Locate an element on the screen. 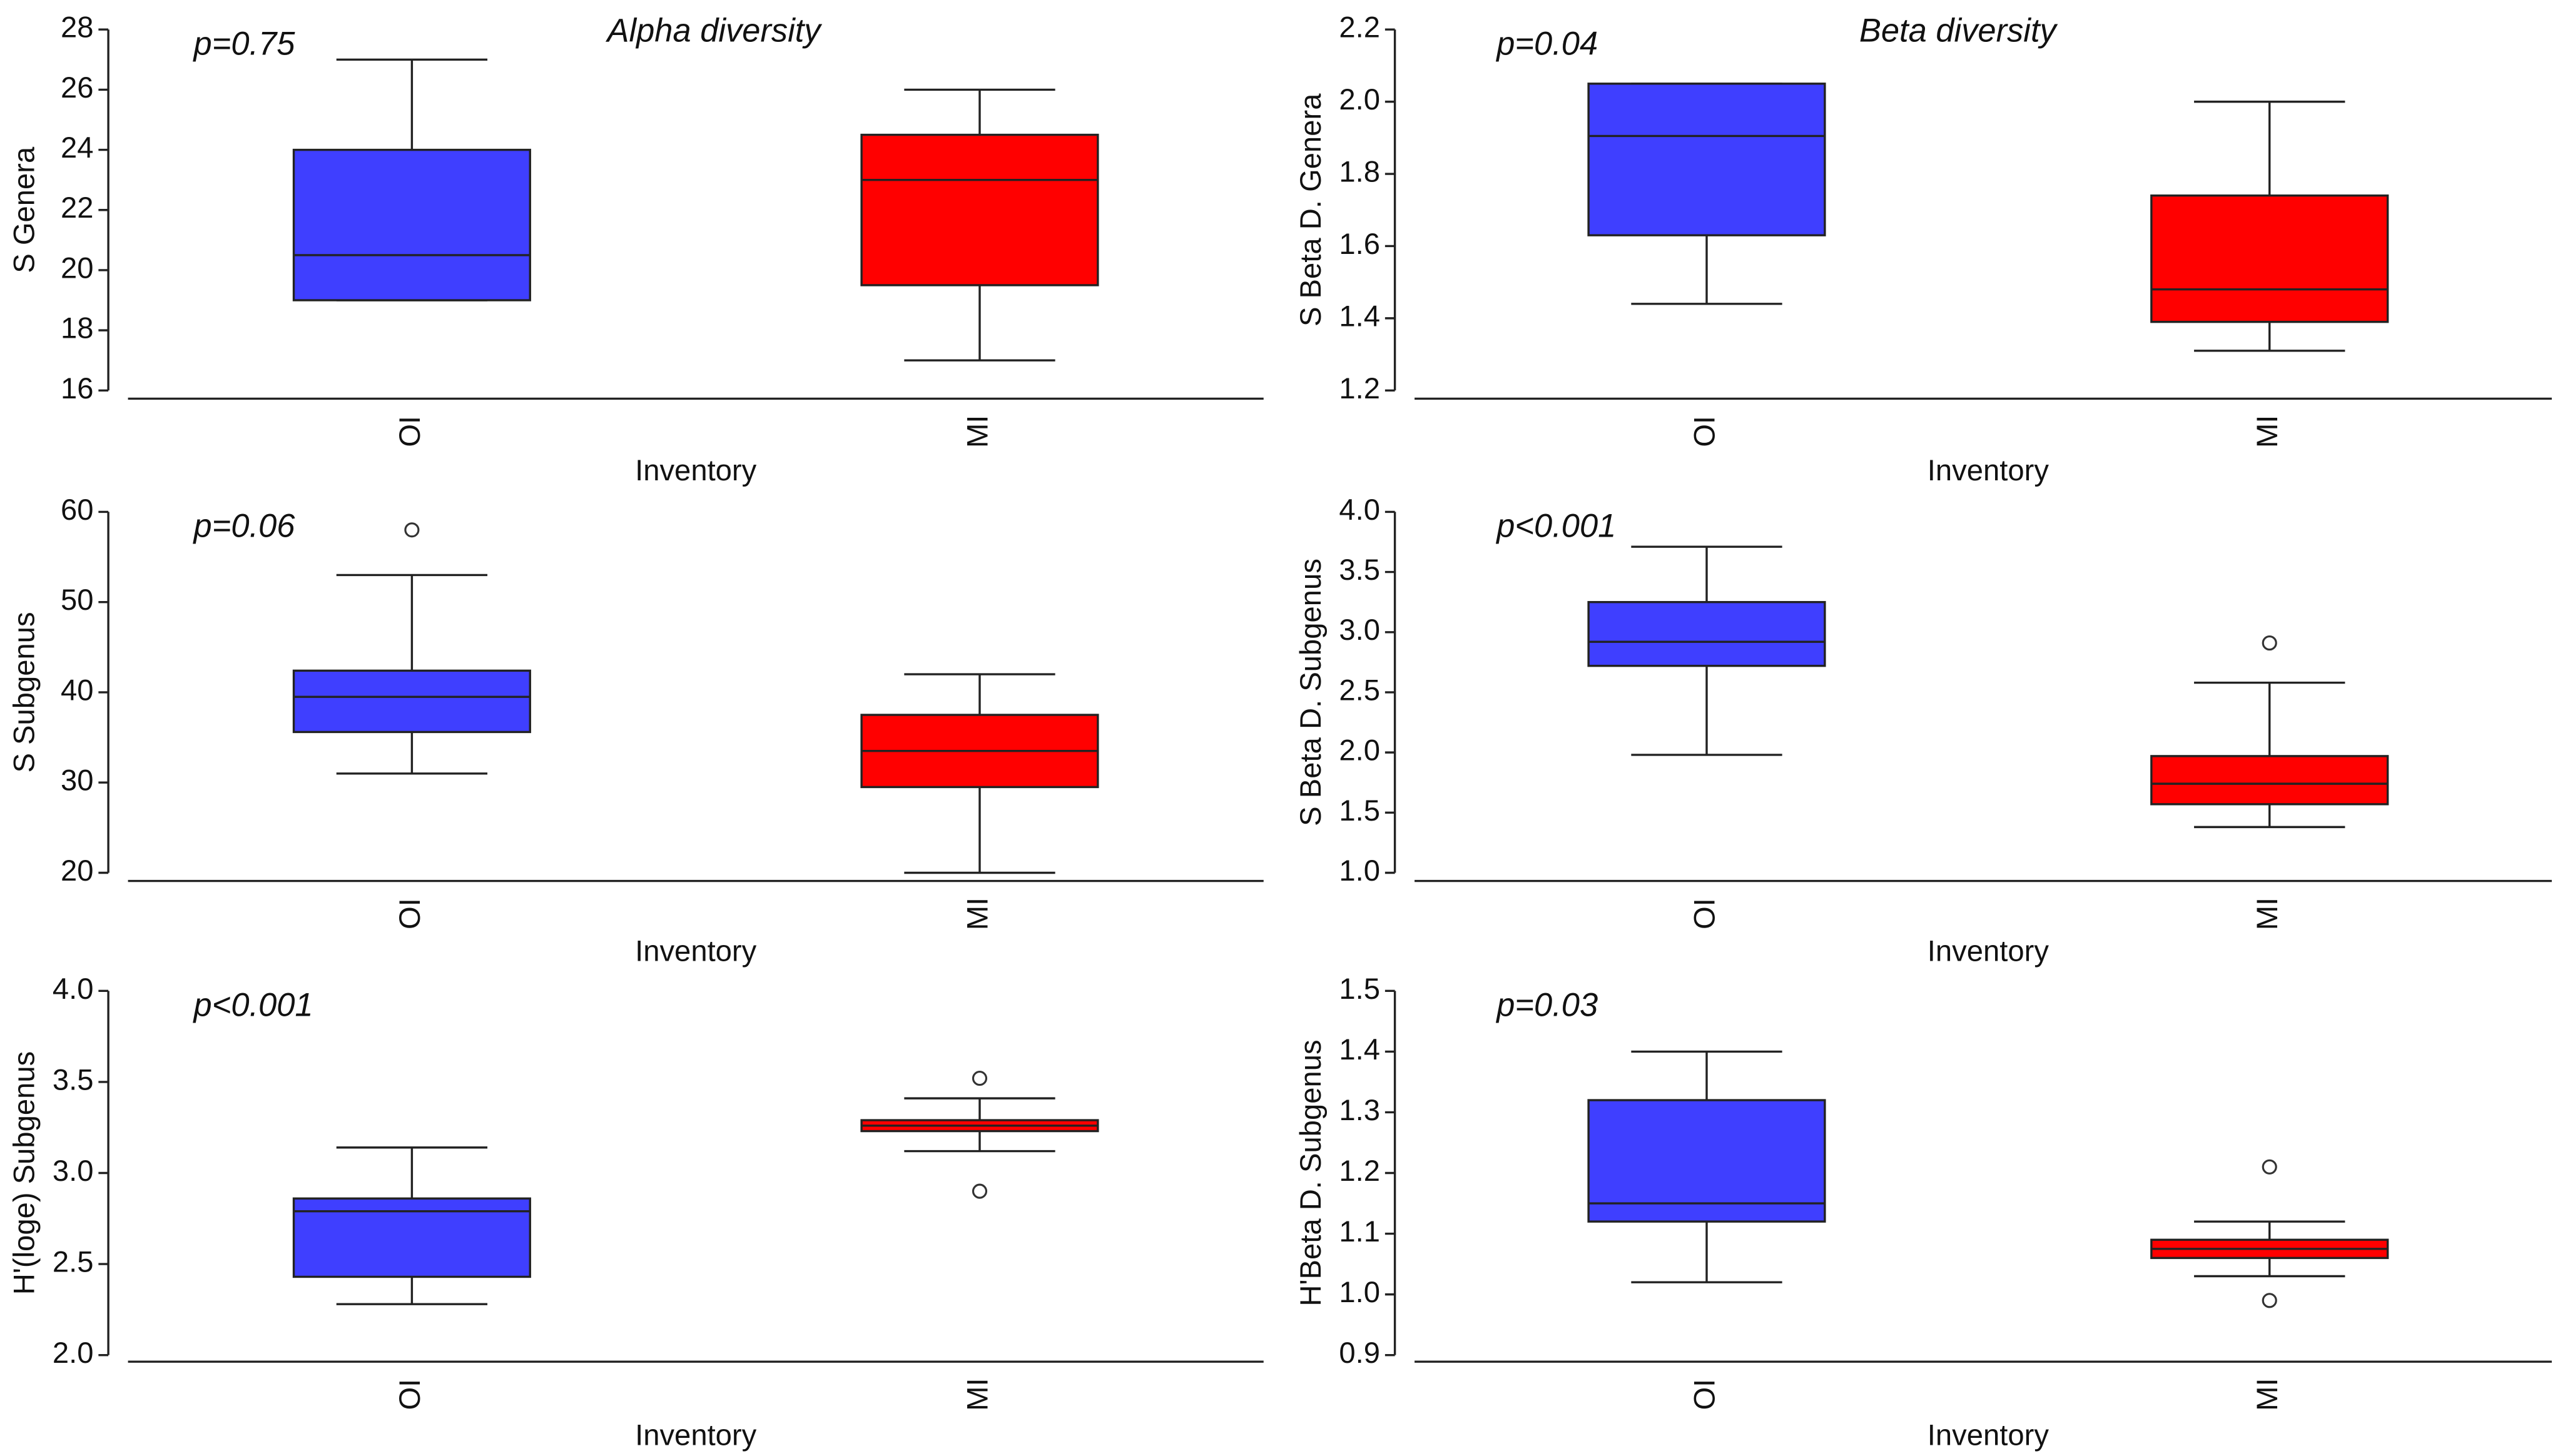  y-tick-label: 16 is located at coordinates (77, 388).